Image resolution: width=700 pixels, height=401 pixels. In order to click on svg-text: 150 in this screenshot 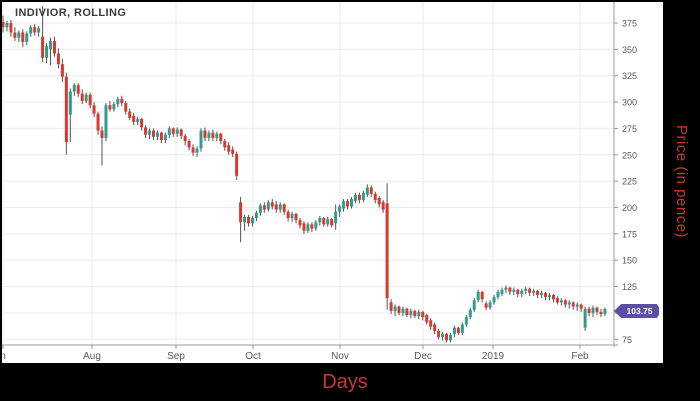, I will do `click(629, 261)`.